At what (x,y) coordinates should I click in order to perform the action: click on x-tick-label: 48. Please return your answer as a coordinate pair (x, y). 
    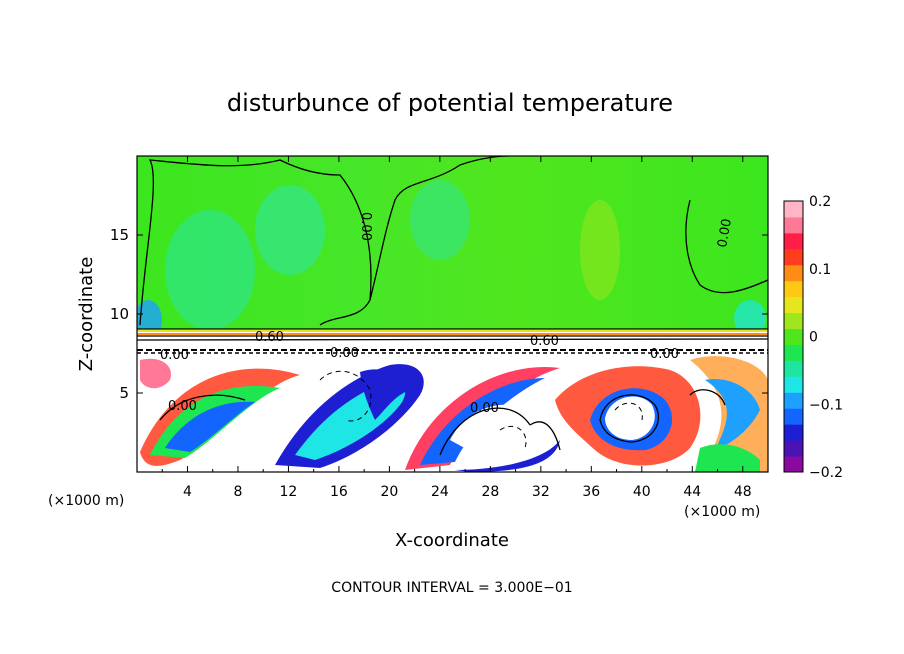
    Looking at the image, I should click on (743, 492).